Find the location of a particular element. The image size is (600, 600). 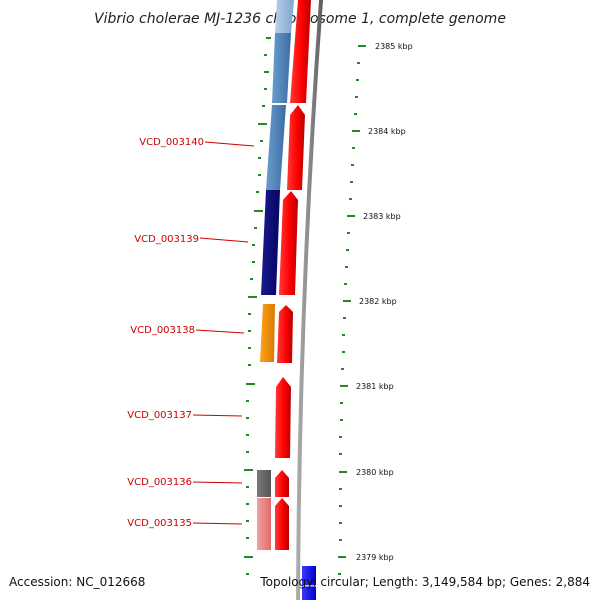

scale-label: 2379 kbp is located at coordinates (375, 557).